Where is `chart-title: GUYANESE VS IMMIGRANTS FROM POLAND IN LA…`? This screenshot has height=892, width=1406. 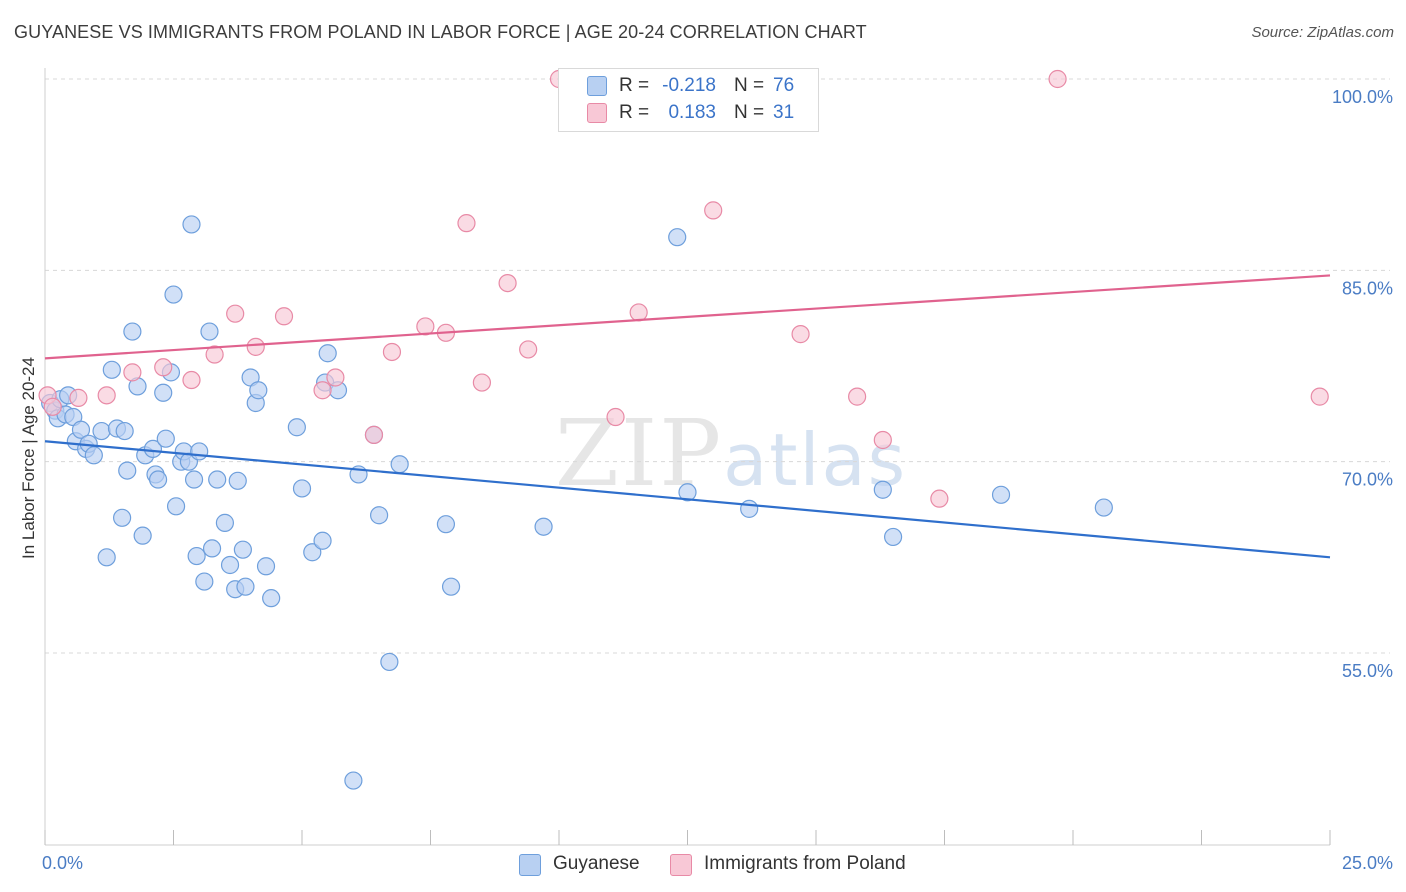
chart-title: GUYANESE VS IMMIGRANTS FROM POLAND IN LA… is located at coordinates (440, 32).